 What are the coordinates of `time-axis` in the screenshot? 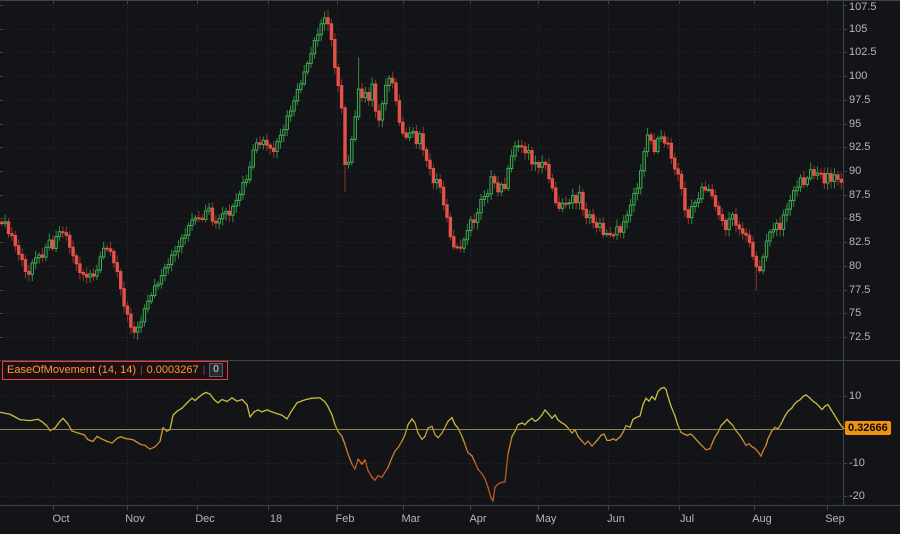 It's located at (450, 520).